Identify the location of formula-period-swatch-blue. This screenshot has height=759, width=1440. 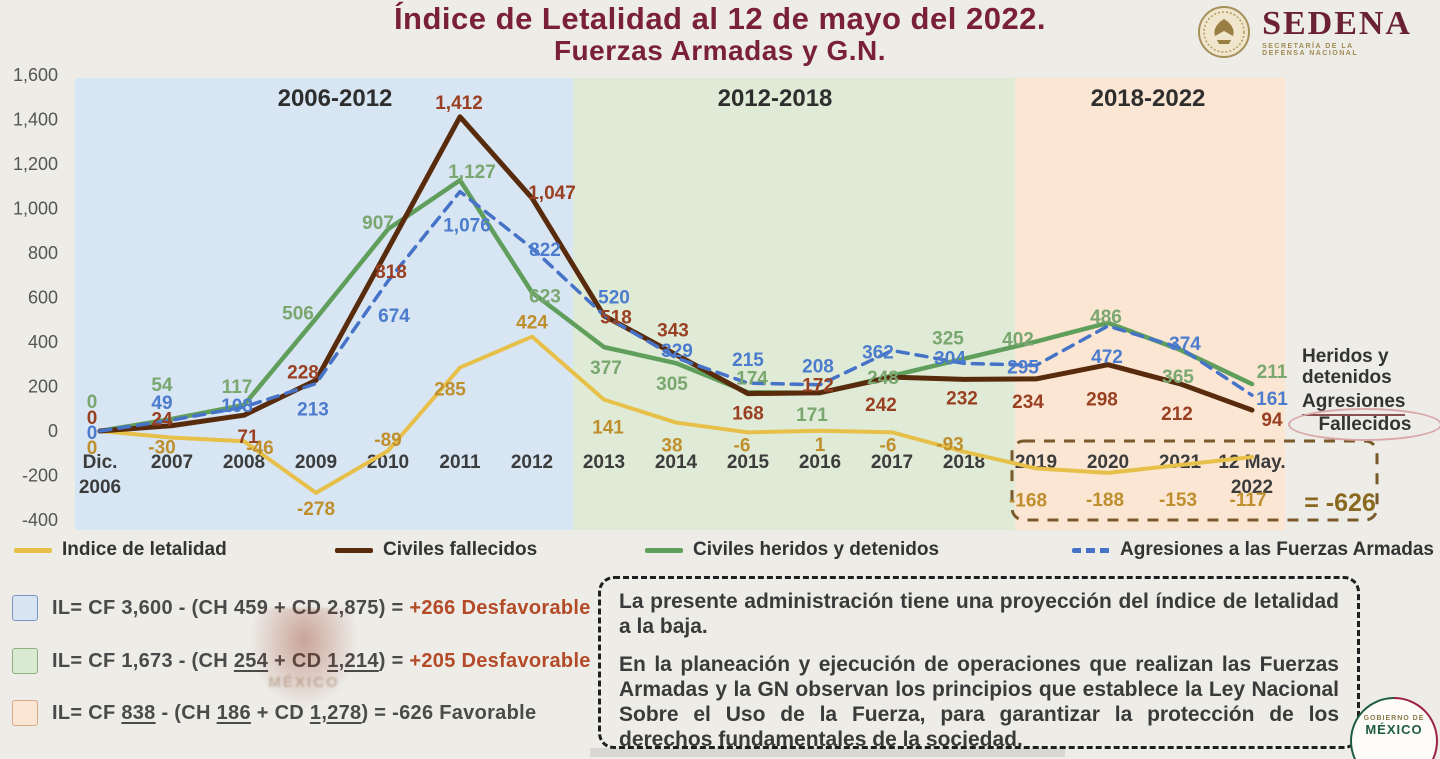
(25, 608).